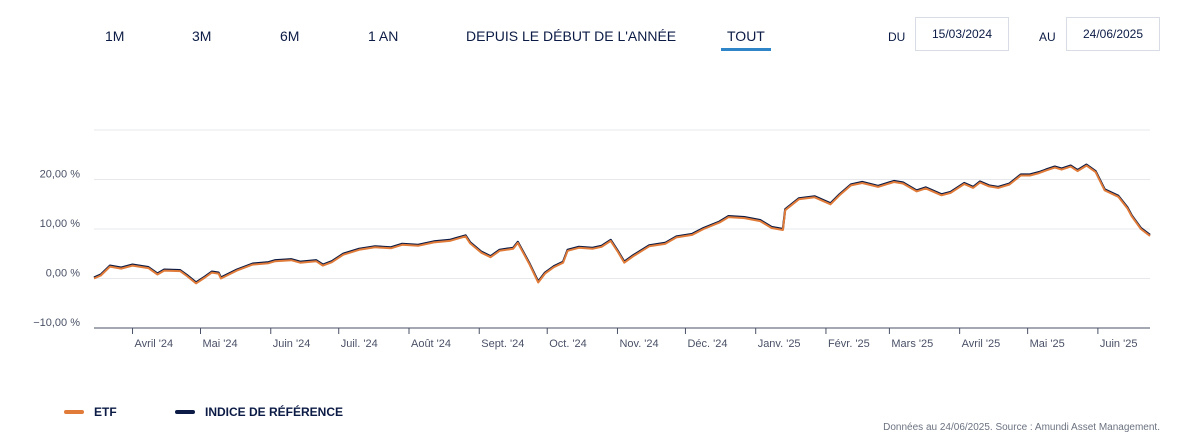 Image resolution: width=1198 pixels, height=446 pixels. I want to click on x-tick-label: Mai '25, so click(1047, 344).